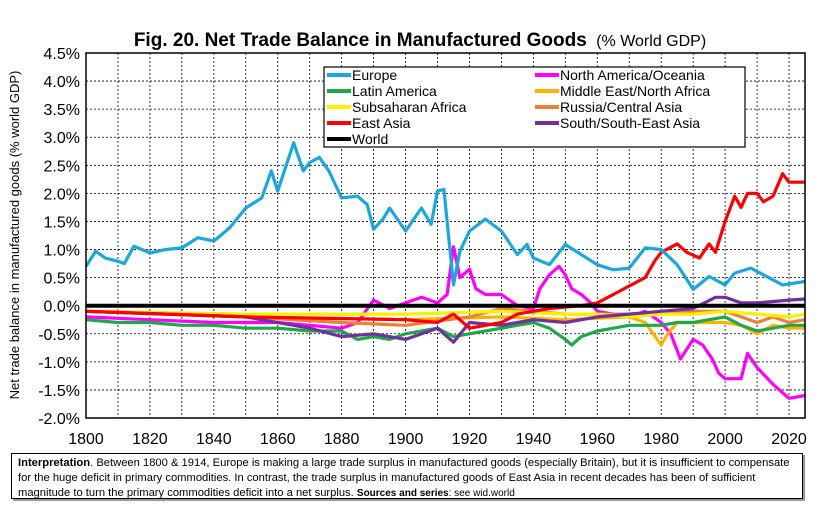  I want to click on y-tick-label: 4.0%, so click(62, 82).